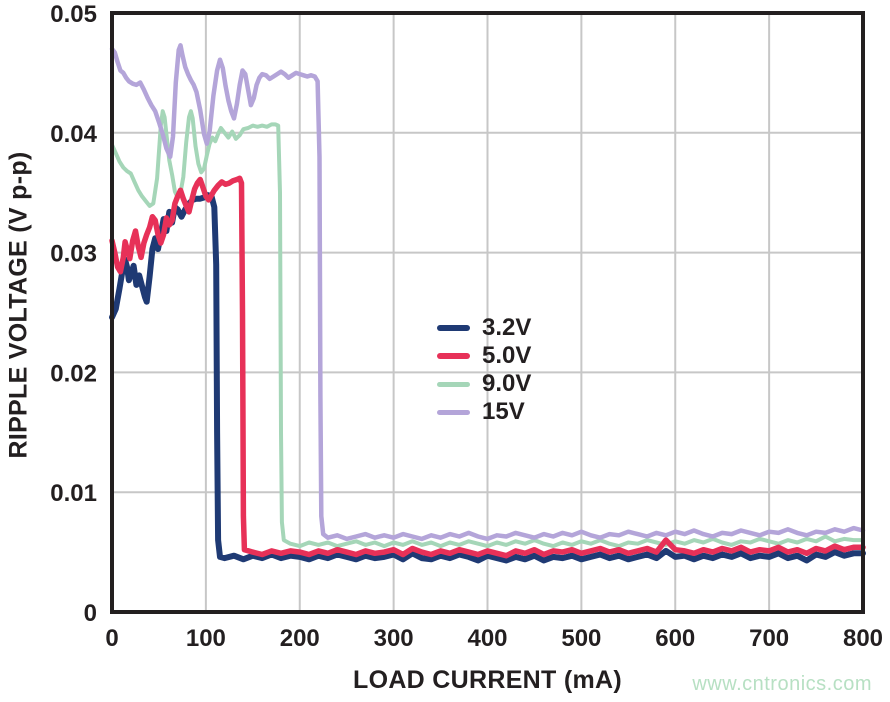  I want to click on legend-item: 15V, so click(484, 412).